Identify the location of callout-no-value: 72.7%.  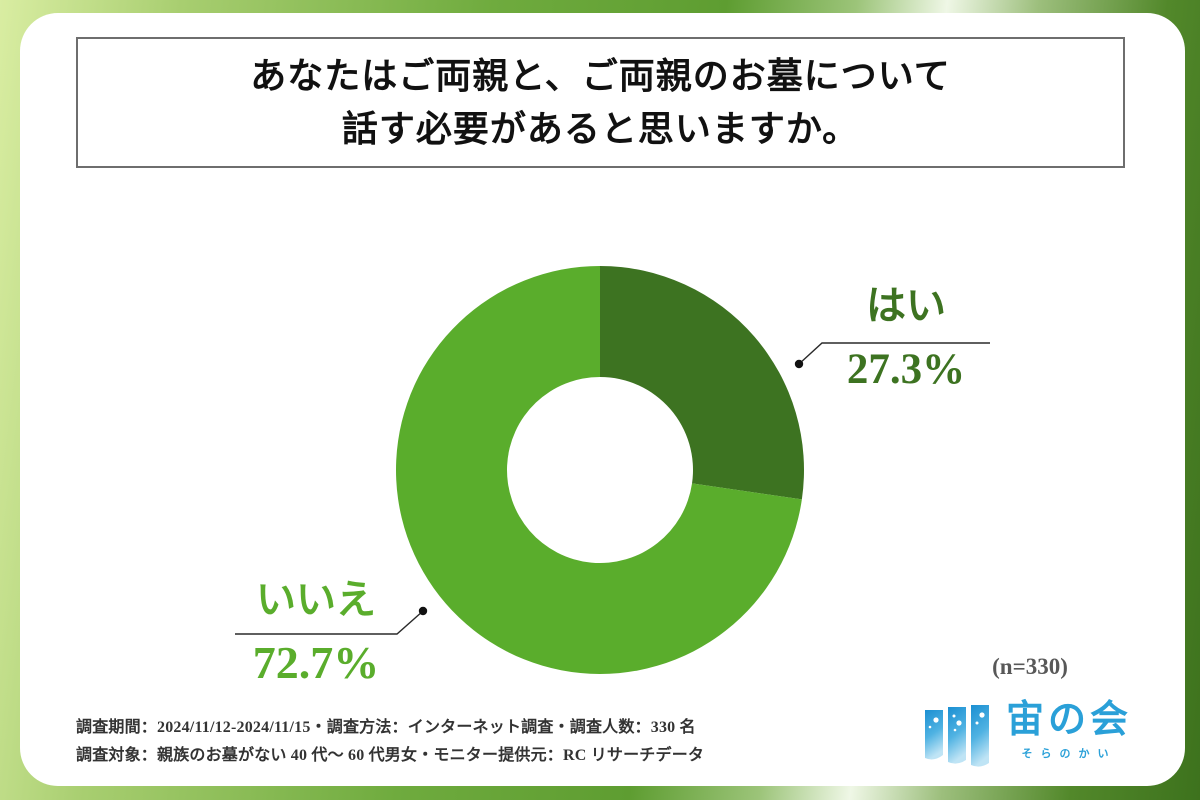
(316, 663).